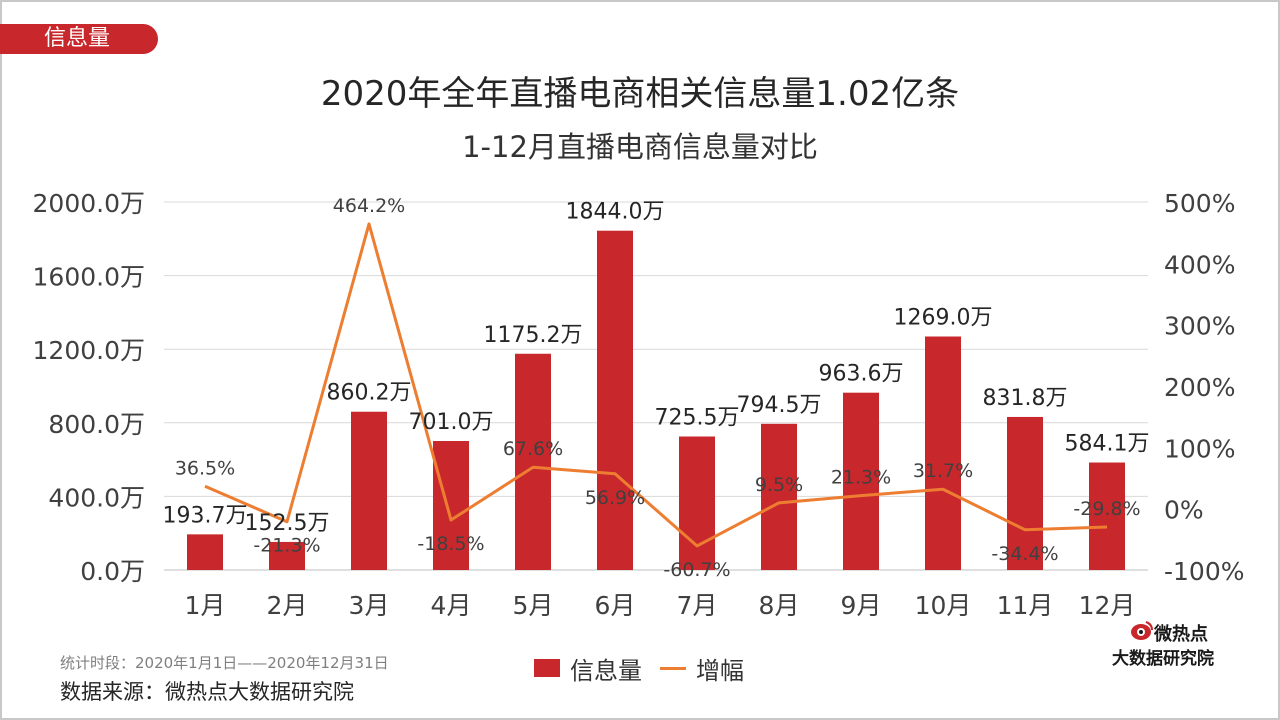  I want to click on x-tick-label: 8月, so click(779, 605).